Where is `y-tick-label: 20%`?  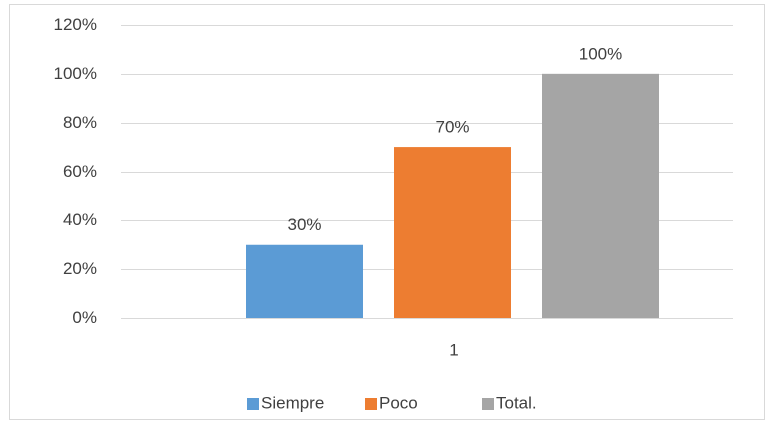
y-tick-label: 20% is located at coordinates (80, 268).